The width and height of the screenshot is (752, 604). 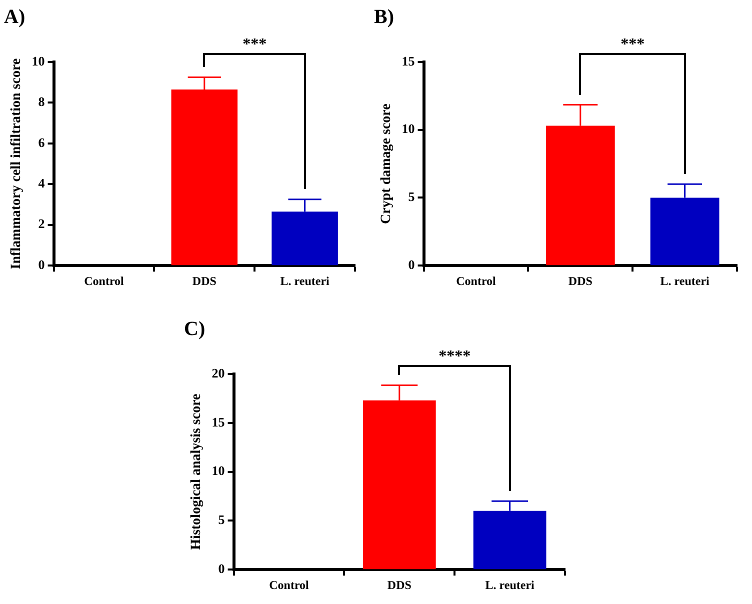 What do you see at coordinates (386, 164) in the screenshot?
I see `y-axis-title: Crypt damage score` at bounding box center [386, 164].